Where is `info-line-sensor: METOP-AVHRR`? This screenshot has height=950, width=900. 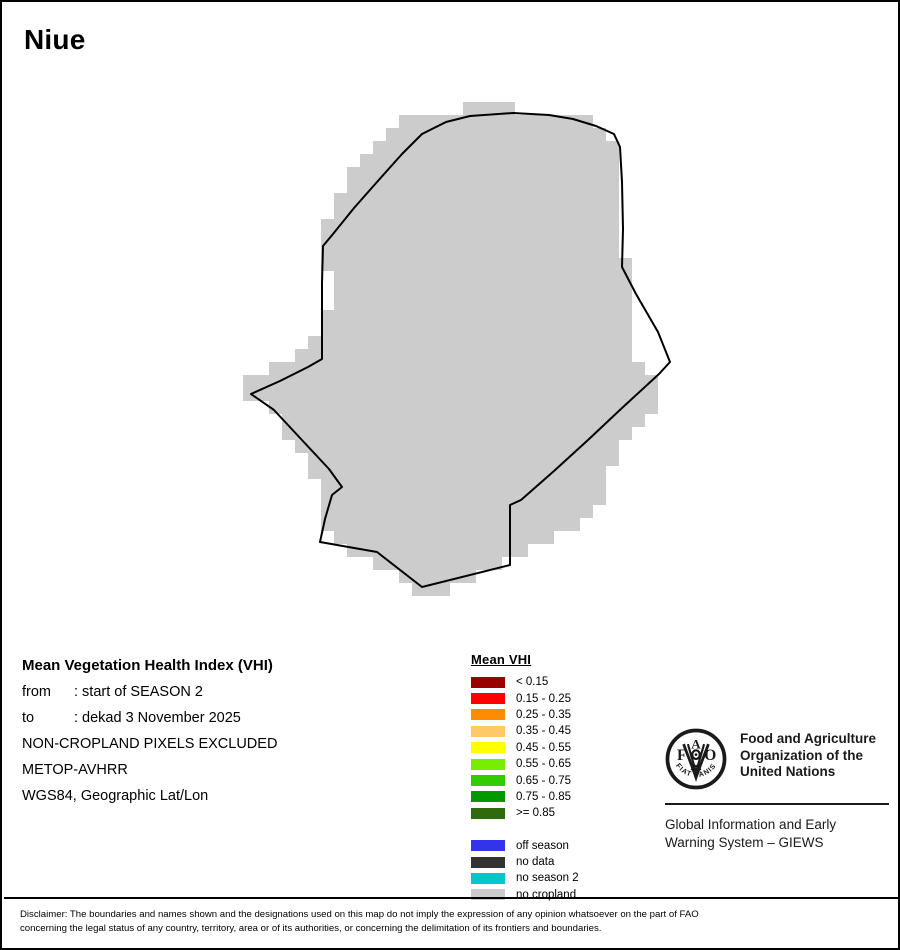 info-line-sensor: METOP-AVHRR is located at coordinates (75, 770).